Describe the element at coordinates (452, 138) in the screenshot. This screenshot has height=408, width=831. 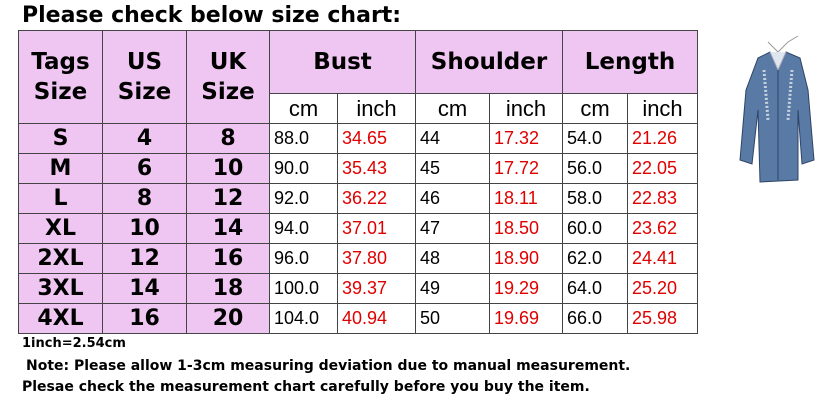
I see `cm-cell: 44` at that location.